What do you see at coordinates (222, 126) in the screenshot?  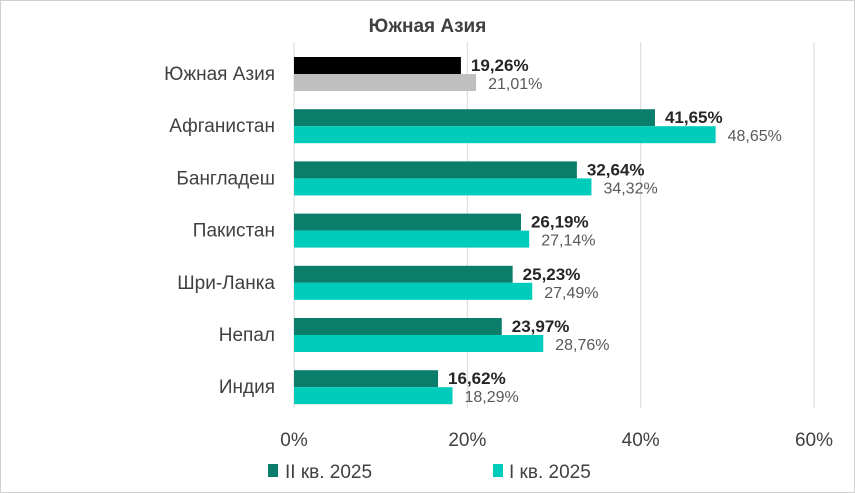 I see `category-label: Афганистан` at bounding box center [222, 126].